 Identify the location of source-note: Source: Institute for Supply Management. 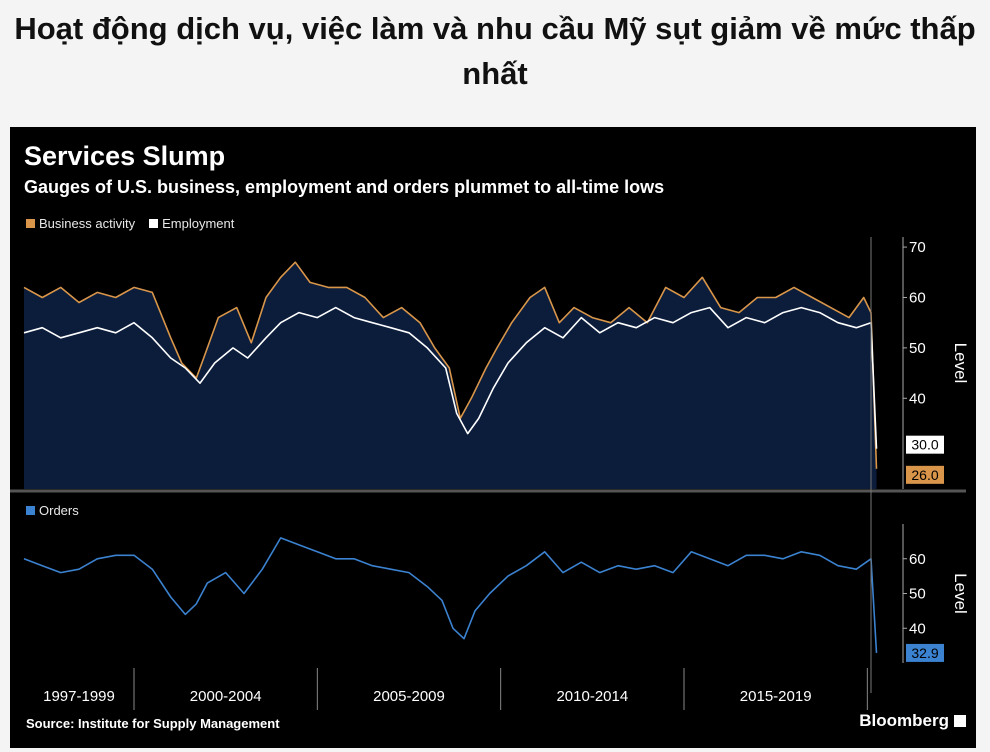
(153, 723).